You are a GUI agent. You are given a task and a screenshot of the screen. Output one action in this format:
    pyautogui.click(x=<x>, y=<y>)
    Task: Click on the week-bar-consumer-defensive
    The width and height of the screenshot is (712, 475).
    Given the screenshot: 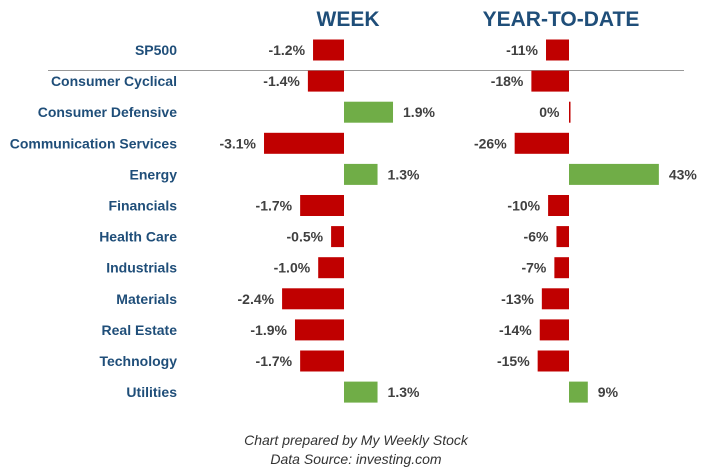 What is the action you would take?
    pyautogui.click(x=369, y=112)
    